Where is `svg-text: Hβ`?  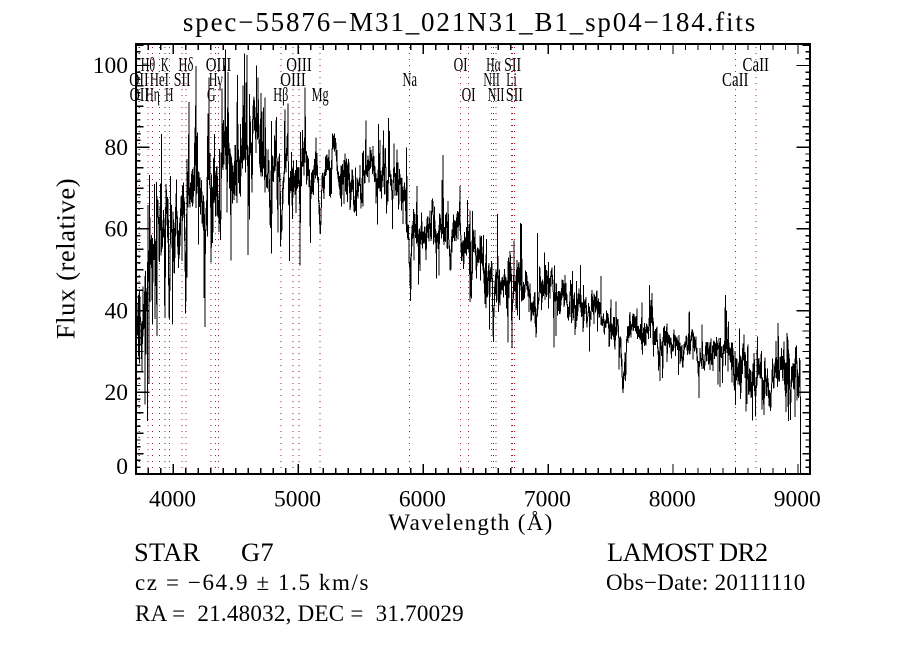
svg-text: Hβ is located at coordinates (280, 95).